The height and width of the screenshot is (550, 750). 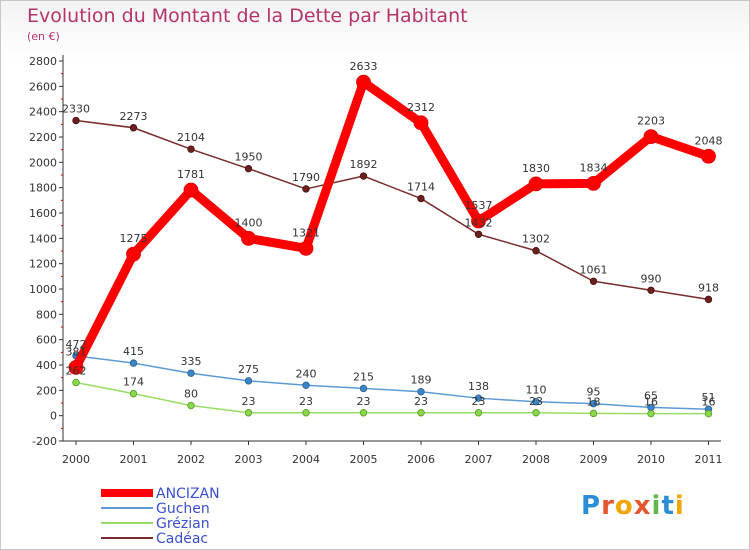 I want to click on data-label: 110, so click(x=536, y=390).